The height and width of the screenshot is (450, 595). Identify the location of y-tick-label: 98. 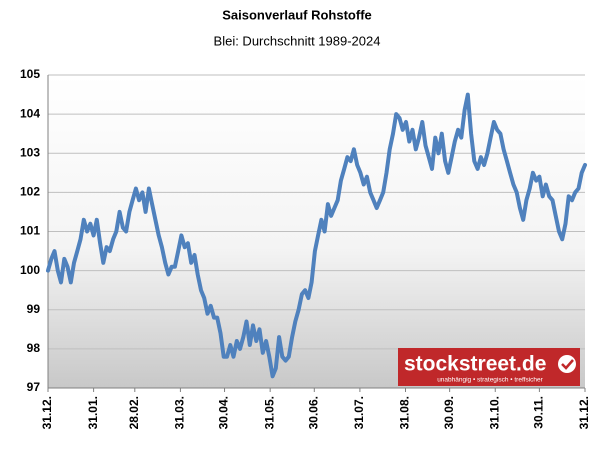
(34, 348).